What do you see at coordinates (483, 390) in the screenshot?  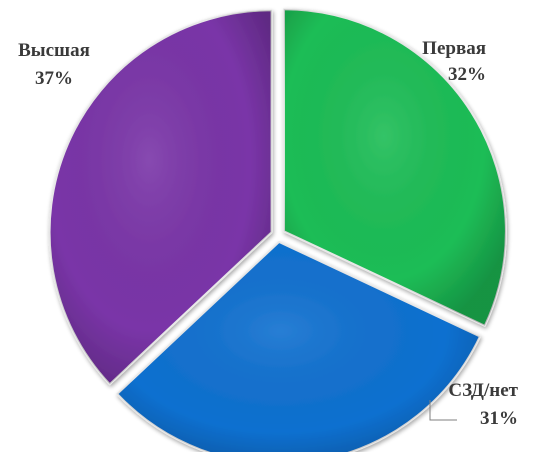 I see `slice-label-name-1: СЗД/нет` at bounding box center [483, 390].